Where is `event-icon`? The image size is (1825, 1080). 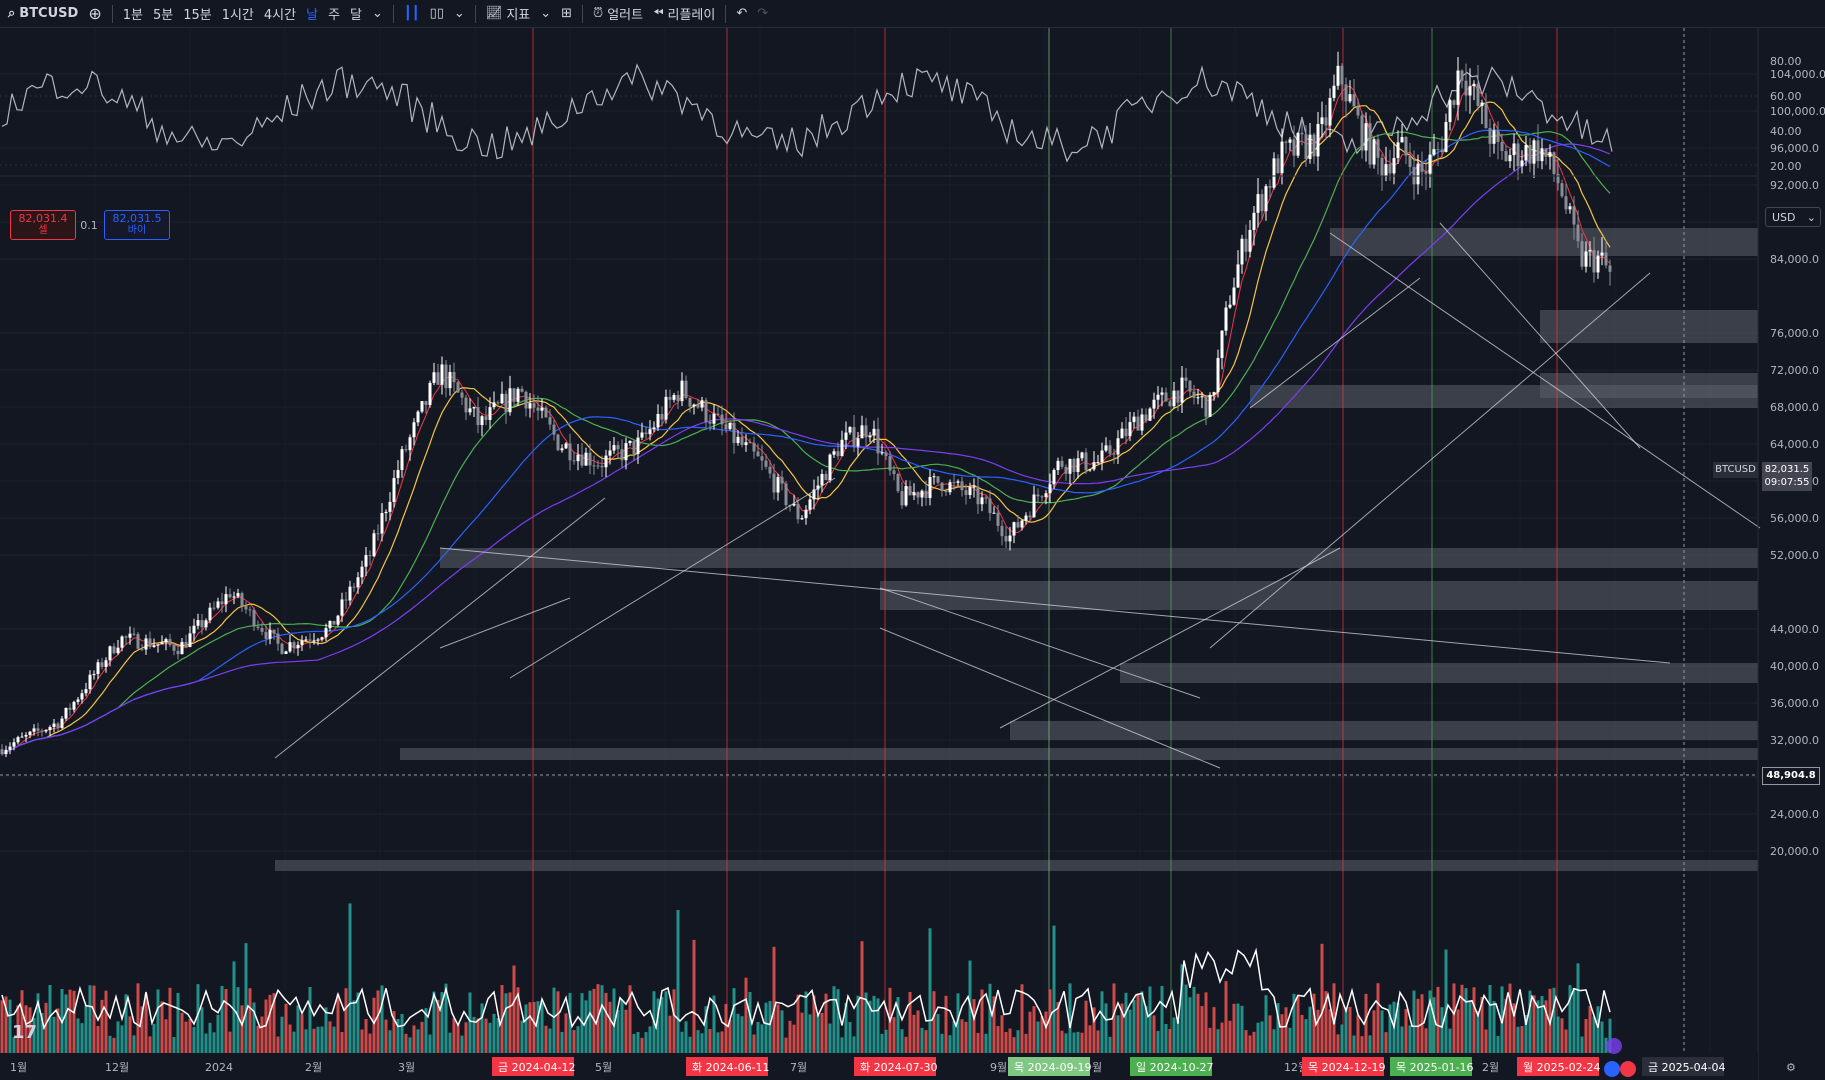
event-icon is located at coordinates (1628, 1069).